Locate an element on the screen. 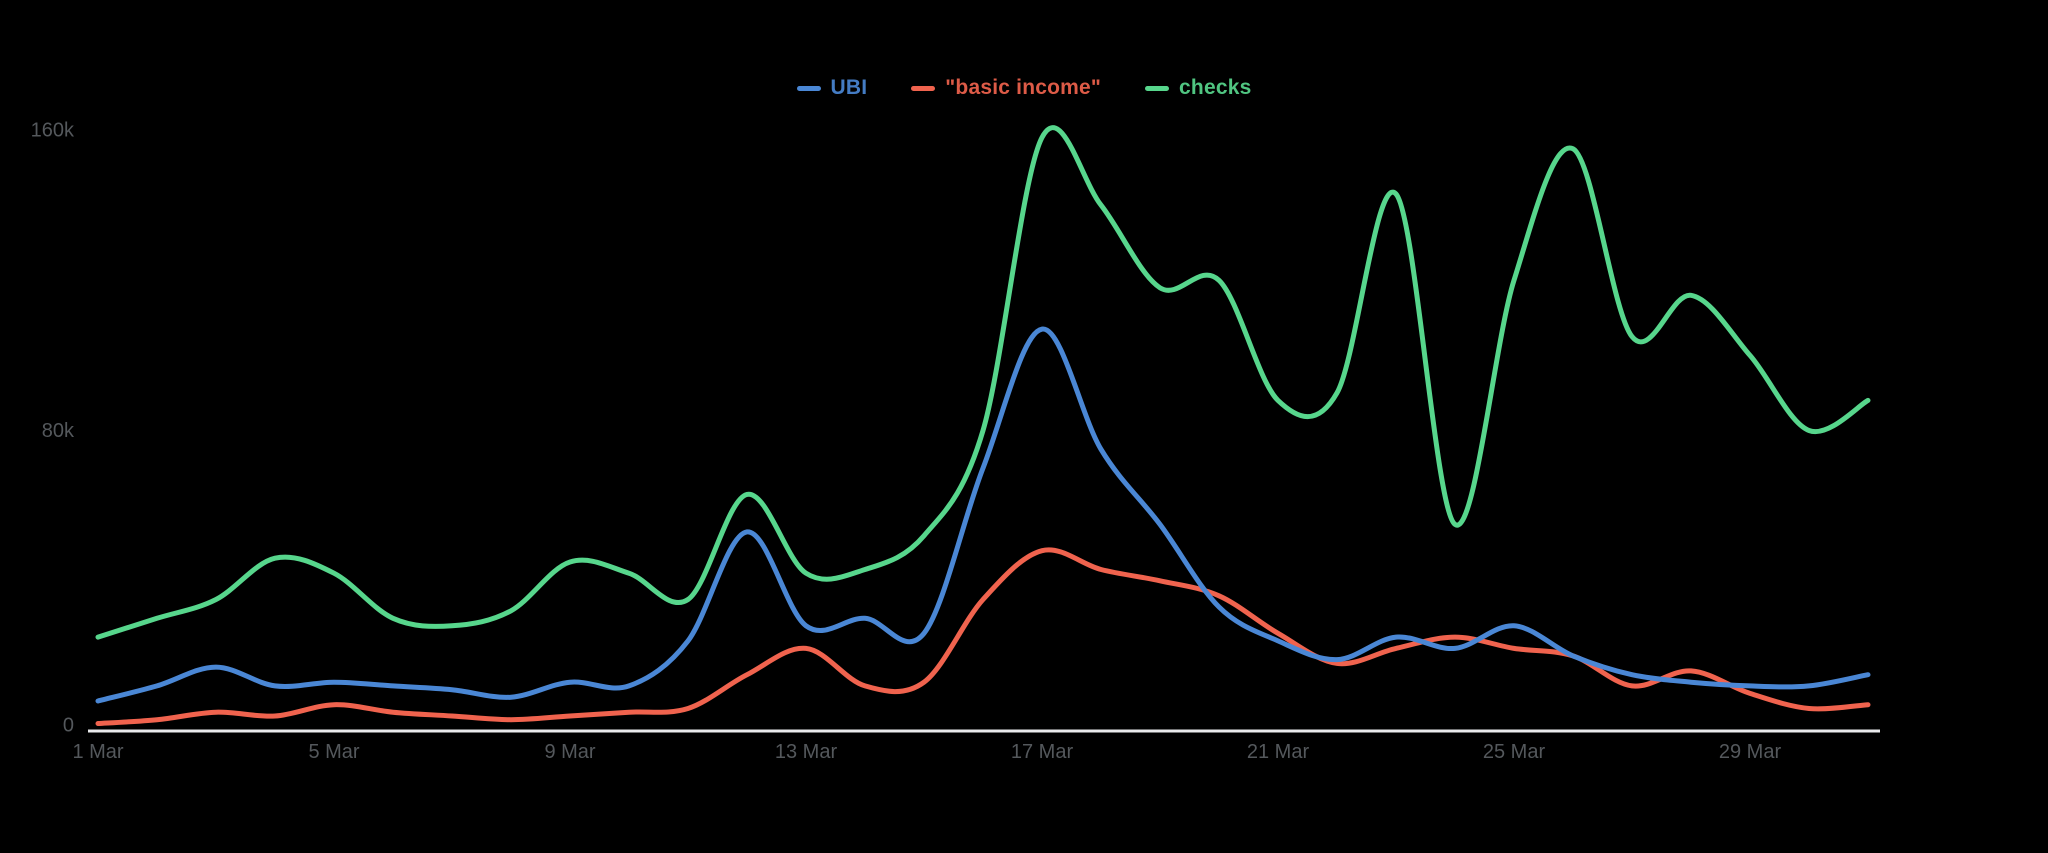  x-tick-label: 1 Mar is located at coordinates (97, 752).